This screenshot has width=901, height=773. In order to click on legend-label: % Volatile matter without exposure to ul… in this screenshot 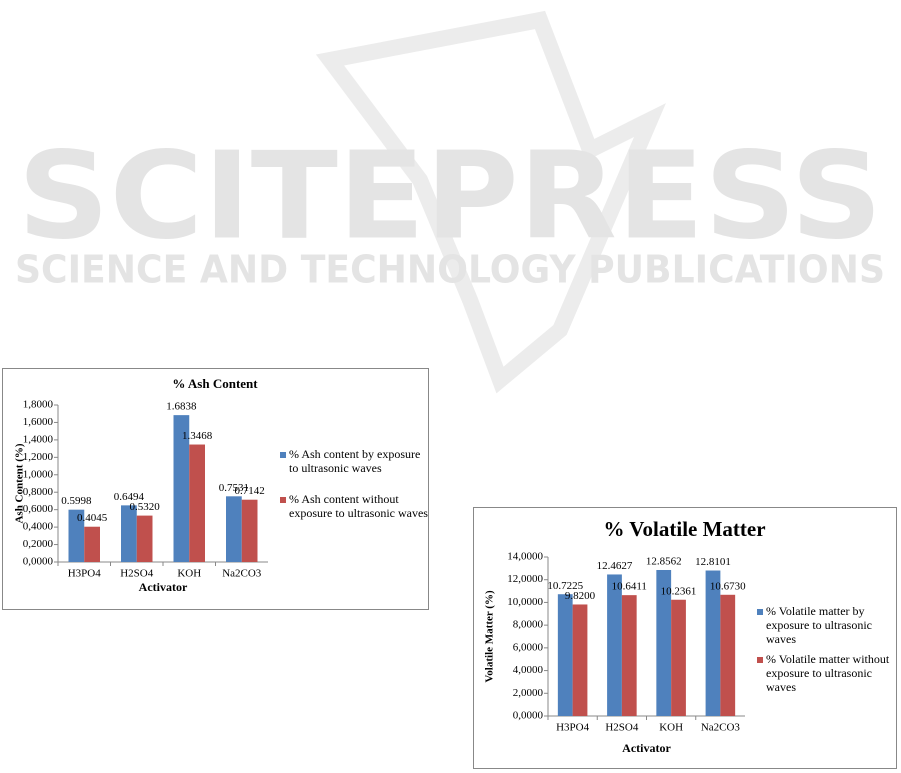, I will do `click(828, 673)`.